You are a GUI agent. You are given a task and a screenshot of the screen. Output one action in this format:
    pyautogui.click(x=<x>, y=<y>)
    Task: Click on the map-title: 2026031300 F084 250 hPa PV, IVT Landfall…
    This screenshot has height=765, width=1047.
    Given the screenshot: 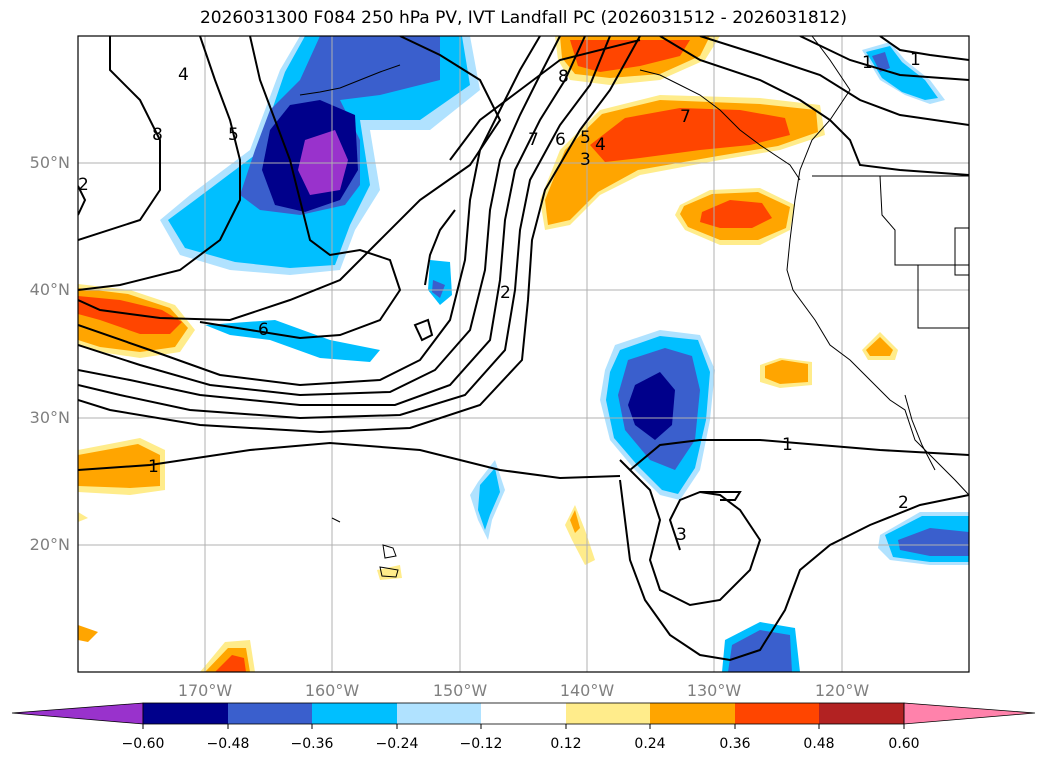 What is the action you would take?
    pyautogui.click(x=523, y=18)
    